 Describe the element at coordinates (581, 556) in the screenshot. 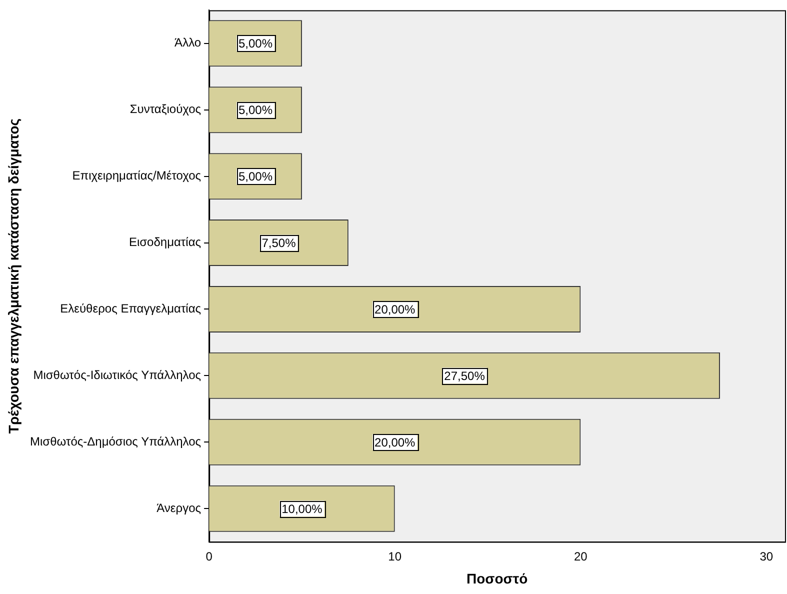

I see `x-tick-label: 20` at that location.